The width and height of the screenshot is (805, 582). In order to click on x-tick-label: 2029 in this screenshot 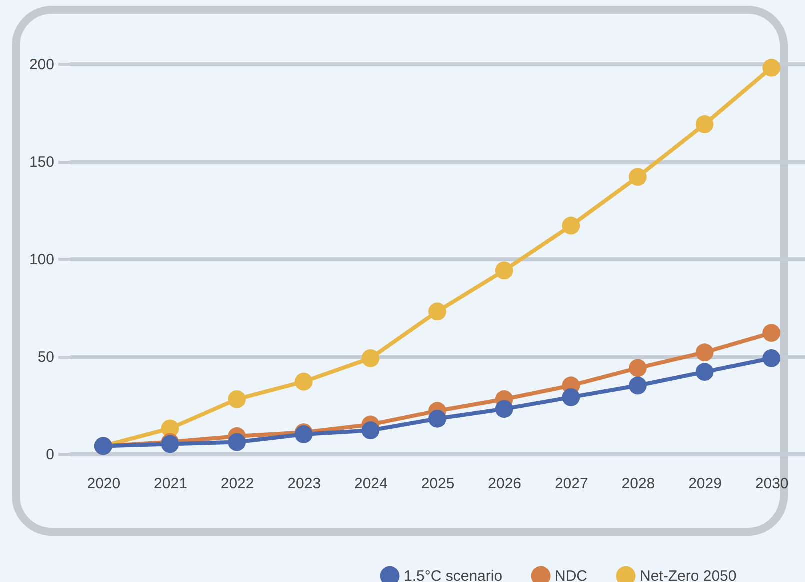, I will do `click(705, 484)`.